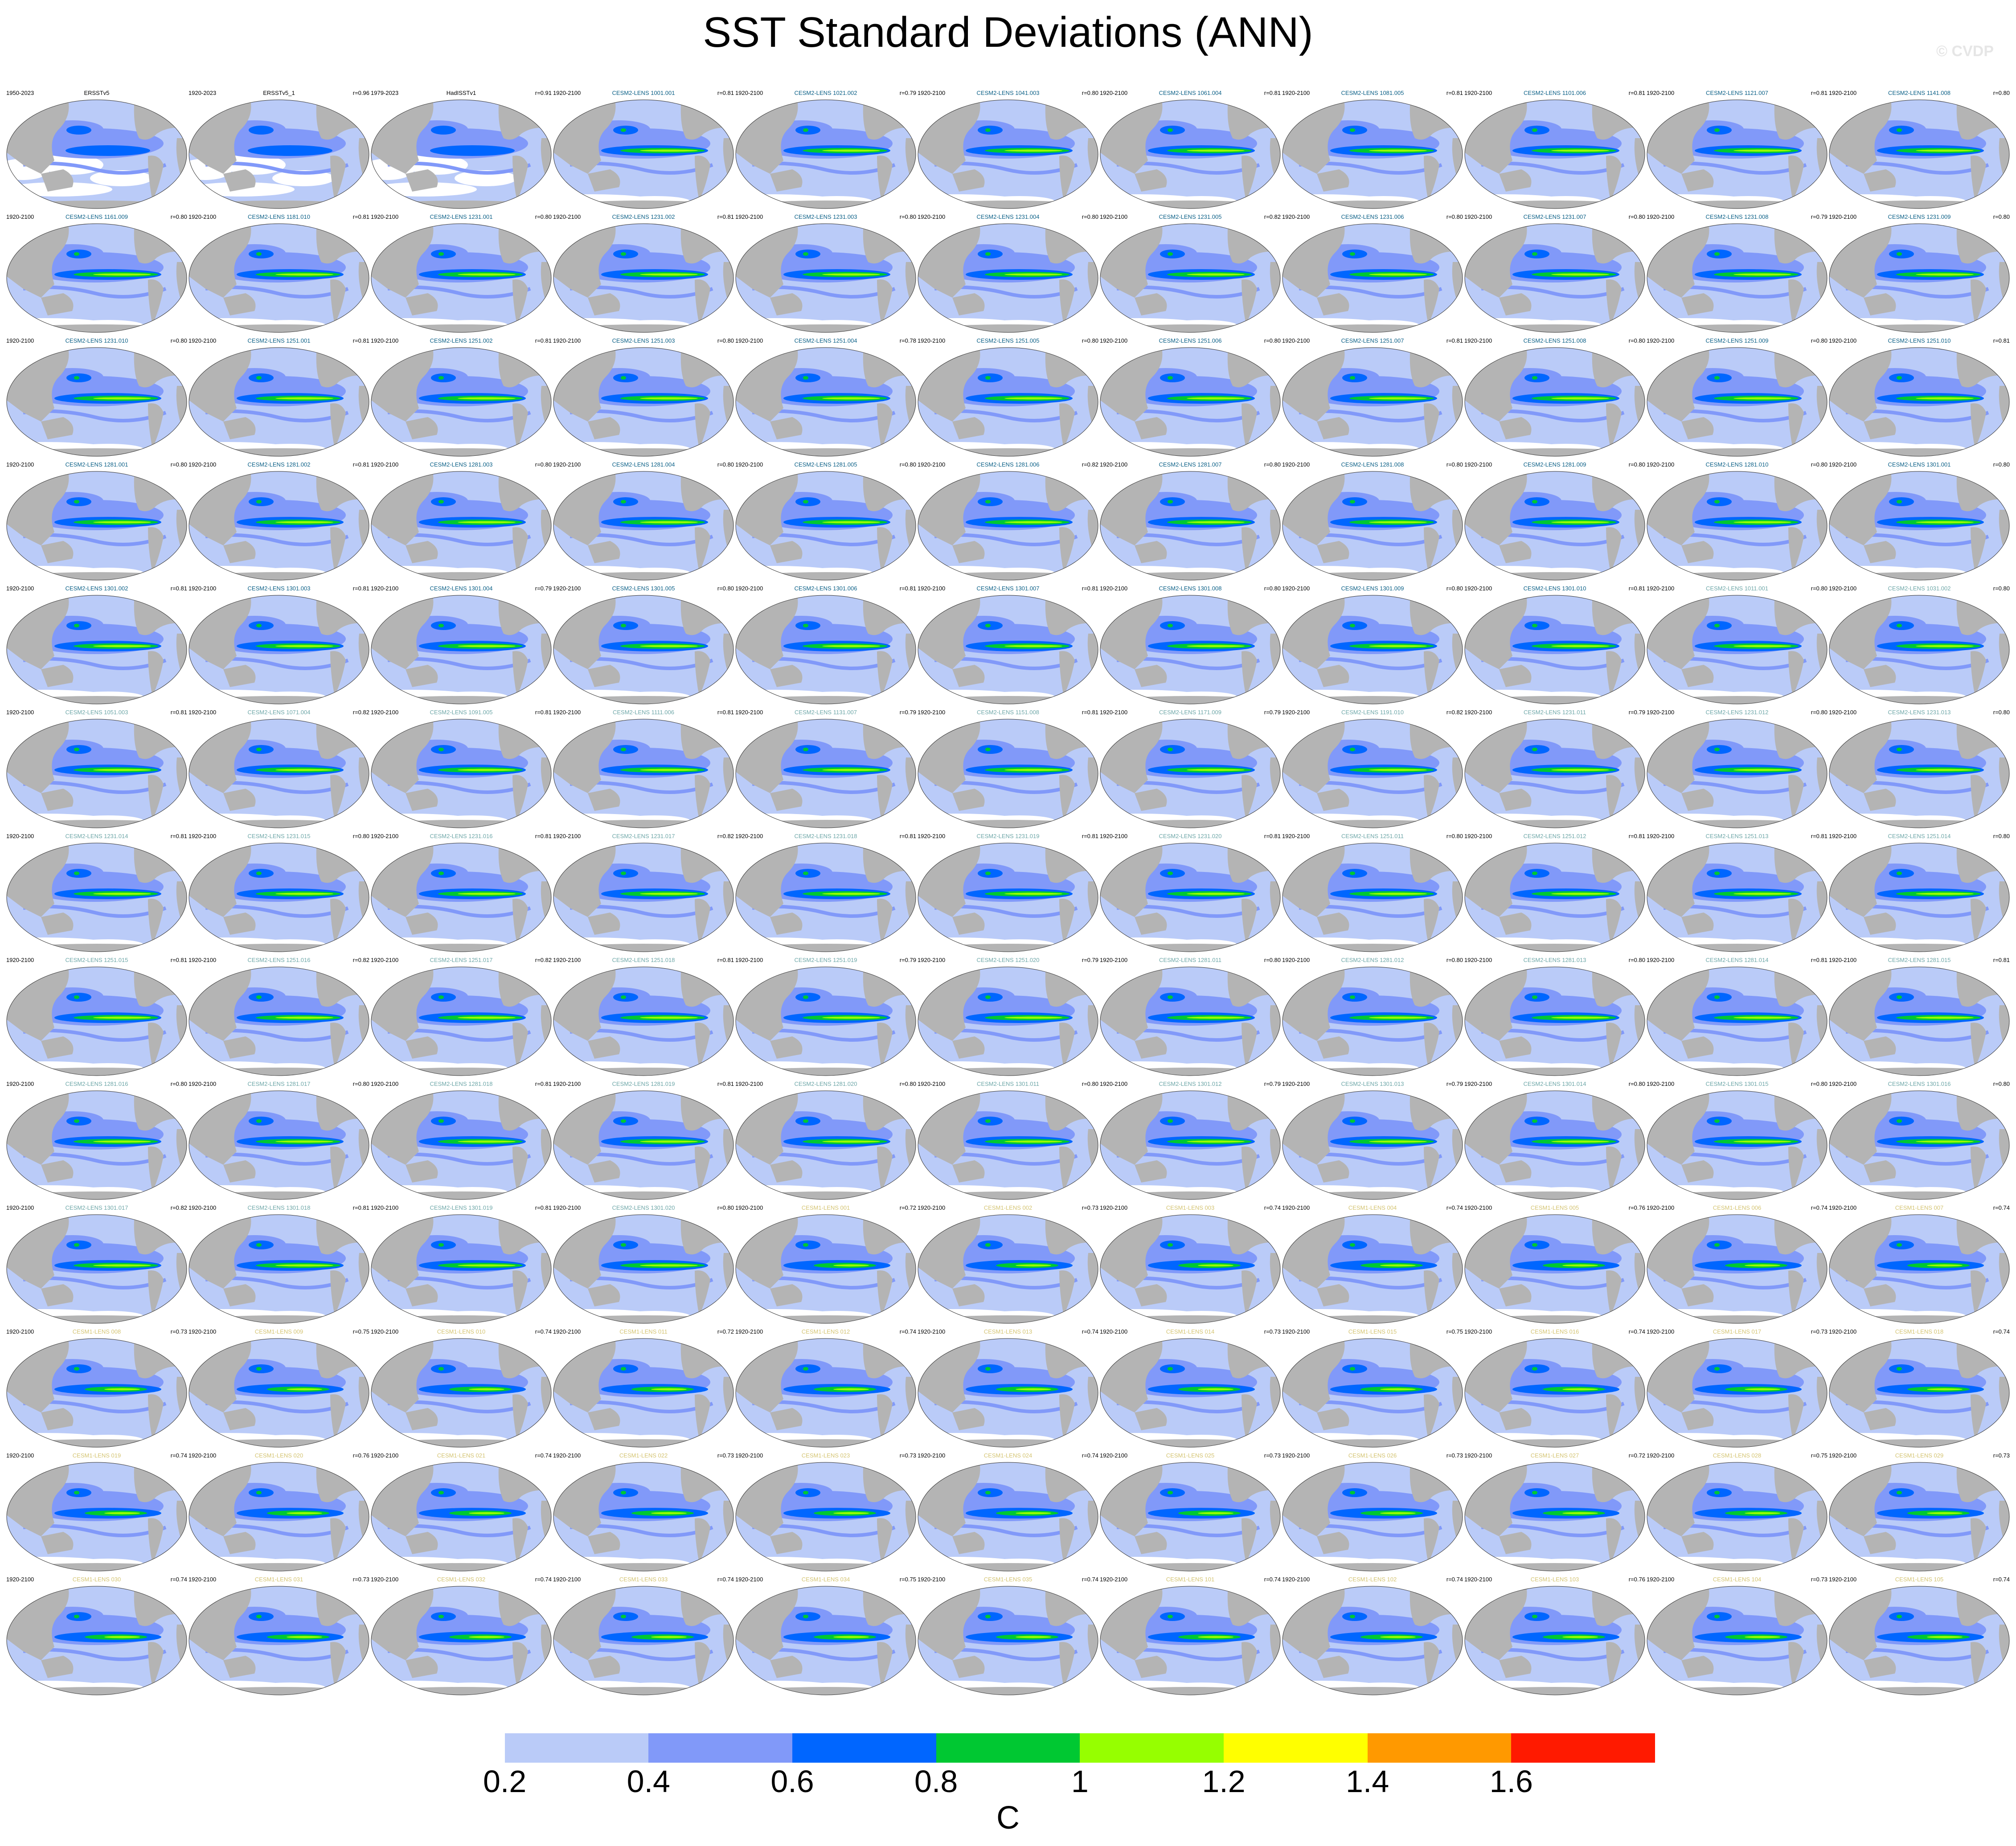  Describe the element at coordinates (1919, 1084) in the screenshot. I see `panel-header: 1920-2100 CESM2-LENS 1301.016 r=0.80` at that location.